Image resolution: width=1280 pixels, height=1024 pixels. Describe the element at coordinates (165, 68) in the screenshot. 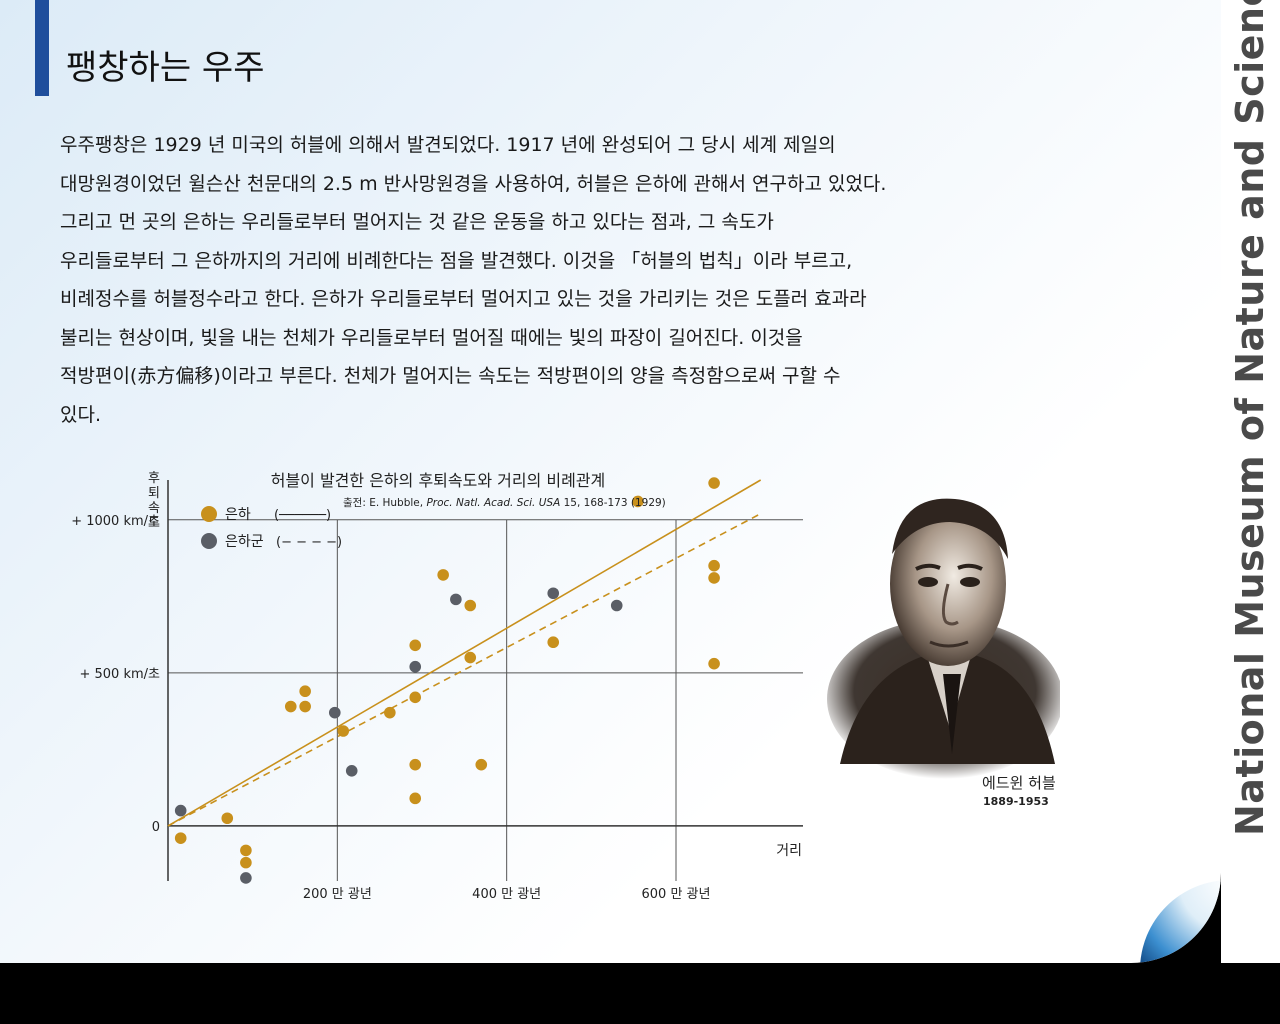

I see `page-title: 팽창하는 우주` at that location.